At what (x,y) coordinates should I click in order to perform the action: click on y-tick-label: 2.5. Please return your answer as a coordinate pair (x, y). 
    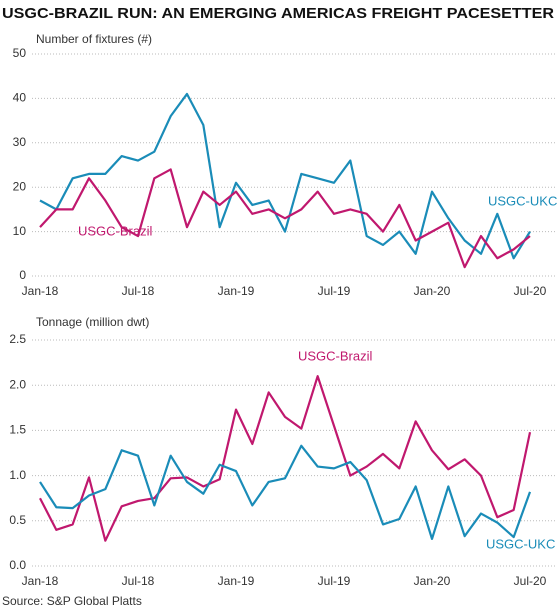
    Looking at the image, I should click on (17, 339).